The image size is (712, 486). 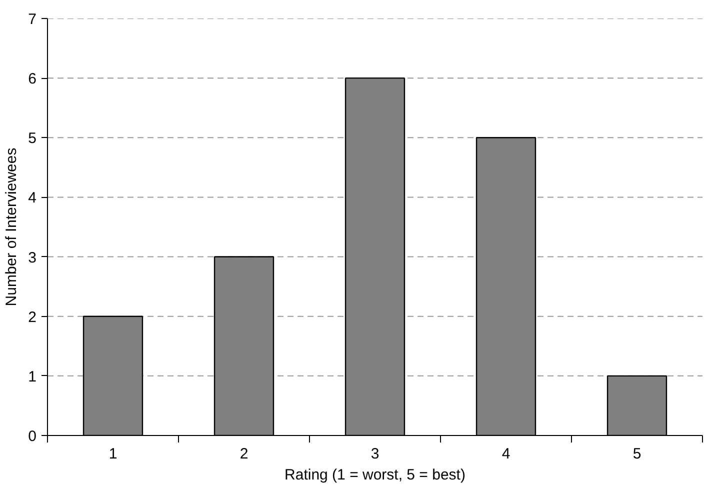 What do you see at coordinates (32, 19) in the screenshot?
I see `y-tick-label: 7` at bounding box center [32, 19].